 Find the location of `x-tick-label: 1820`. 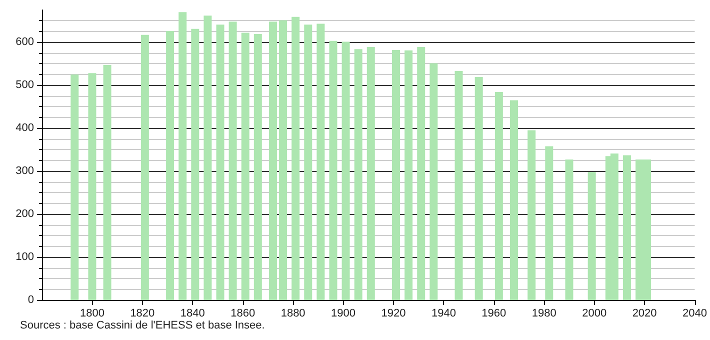

x-tick-label: 1820 is located at coordinates (142, 314).